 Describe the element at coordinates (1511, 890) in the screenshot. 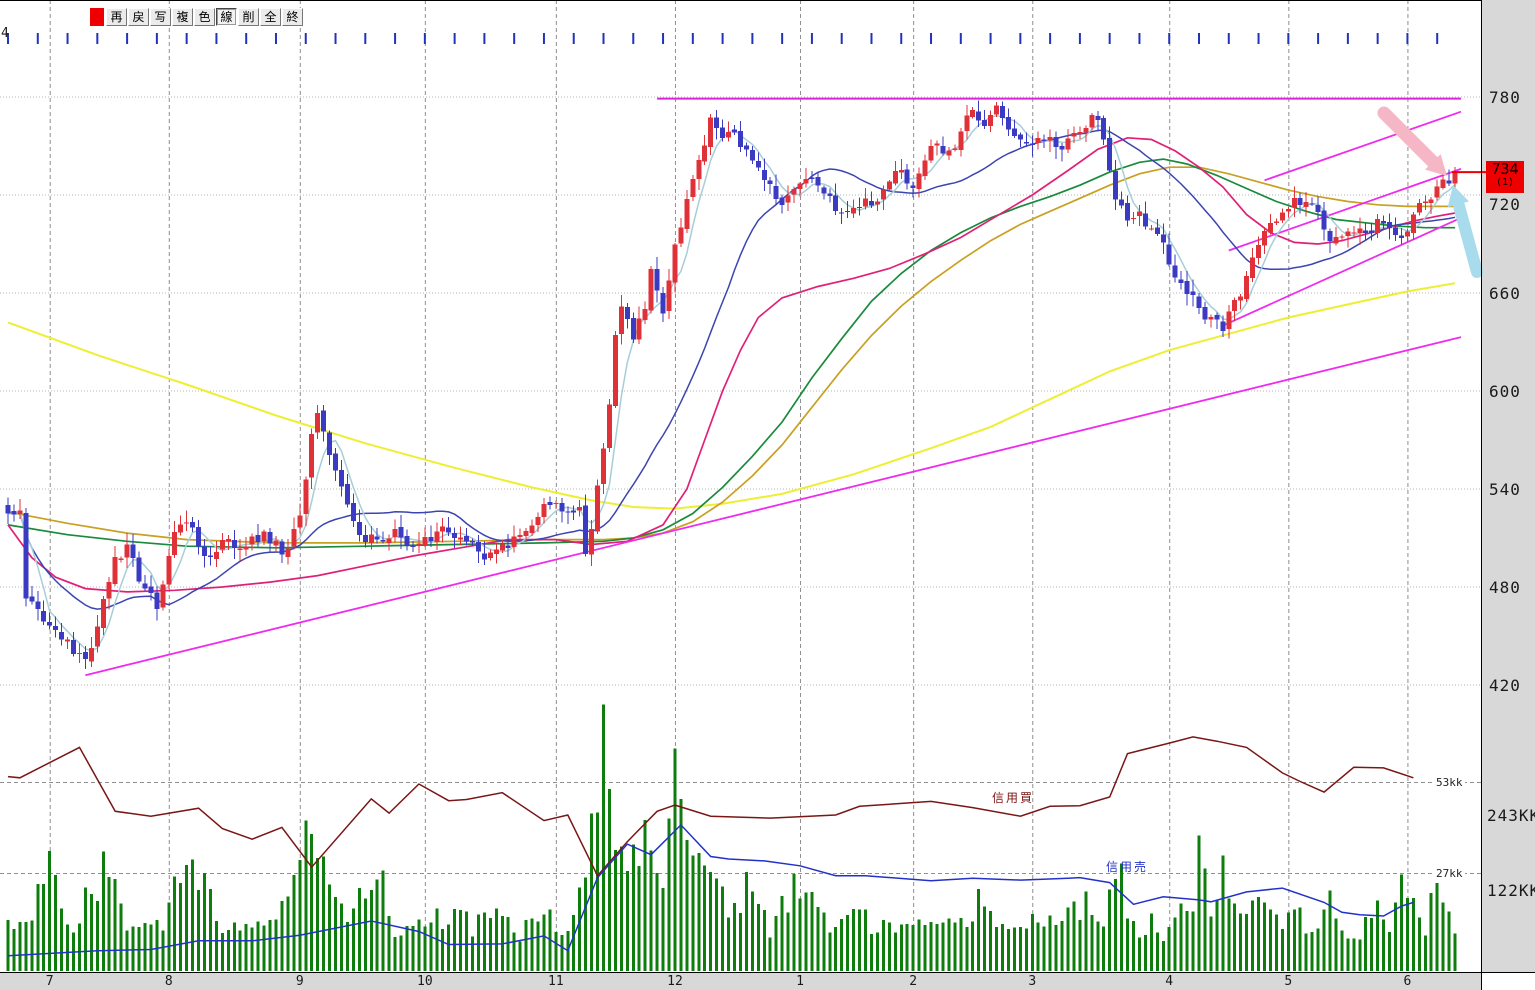

I see `margin-axis-label: 122KK` at that location.